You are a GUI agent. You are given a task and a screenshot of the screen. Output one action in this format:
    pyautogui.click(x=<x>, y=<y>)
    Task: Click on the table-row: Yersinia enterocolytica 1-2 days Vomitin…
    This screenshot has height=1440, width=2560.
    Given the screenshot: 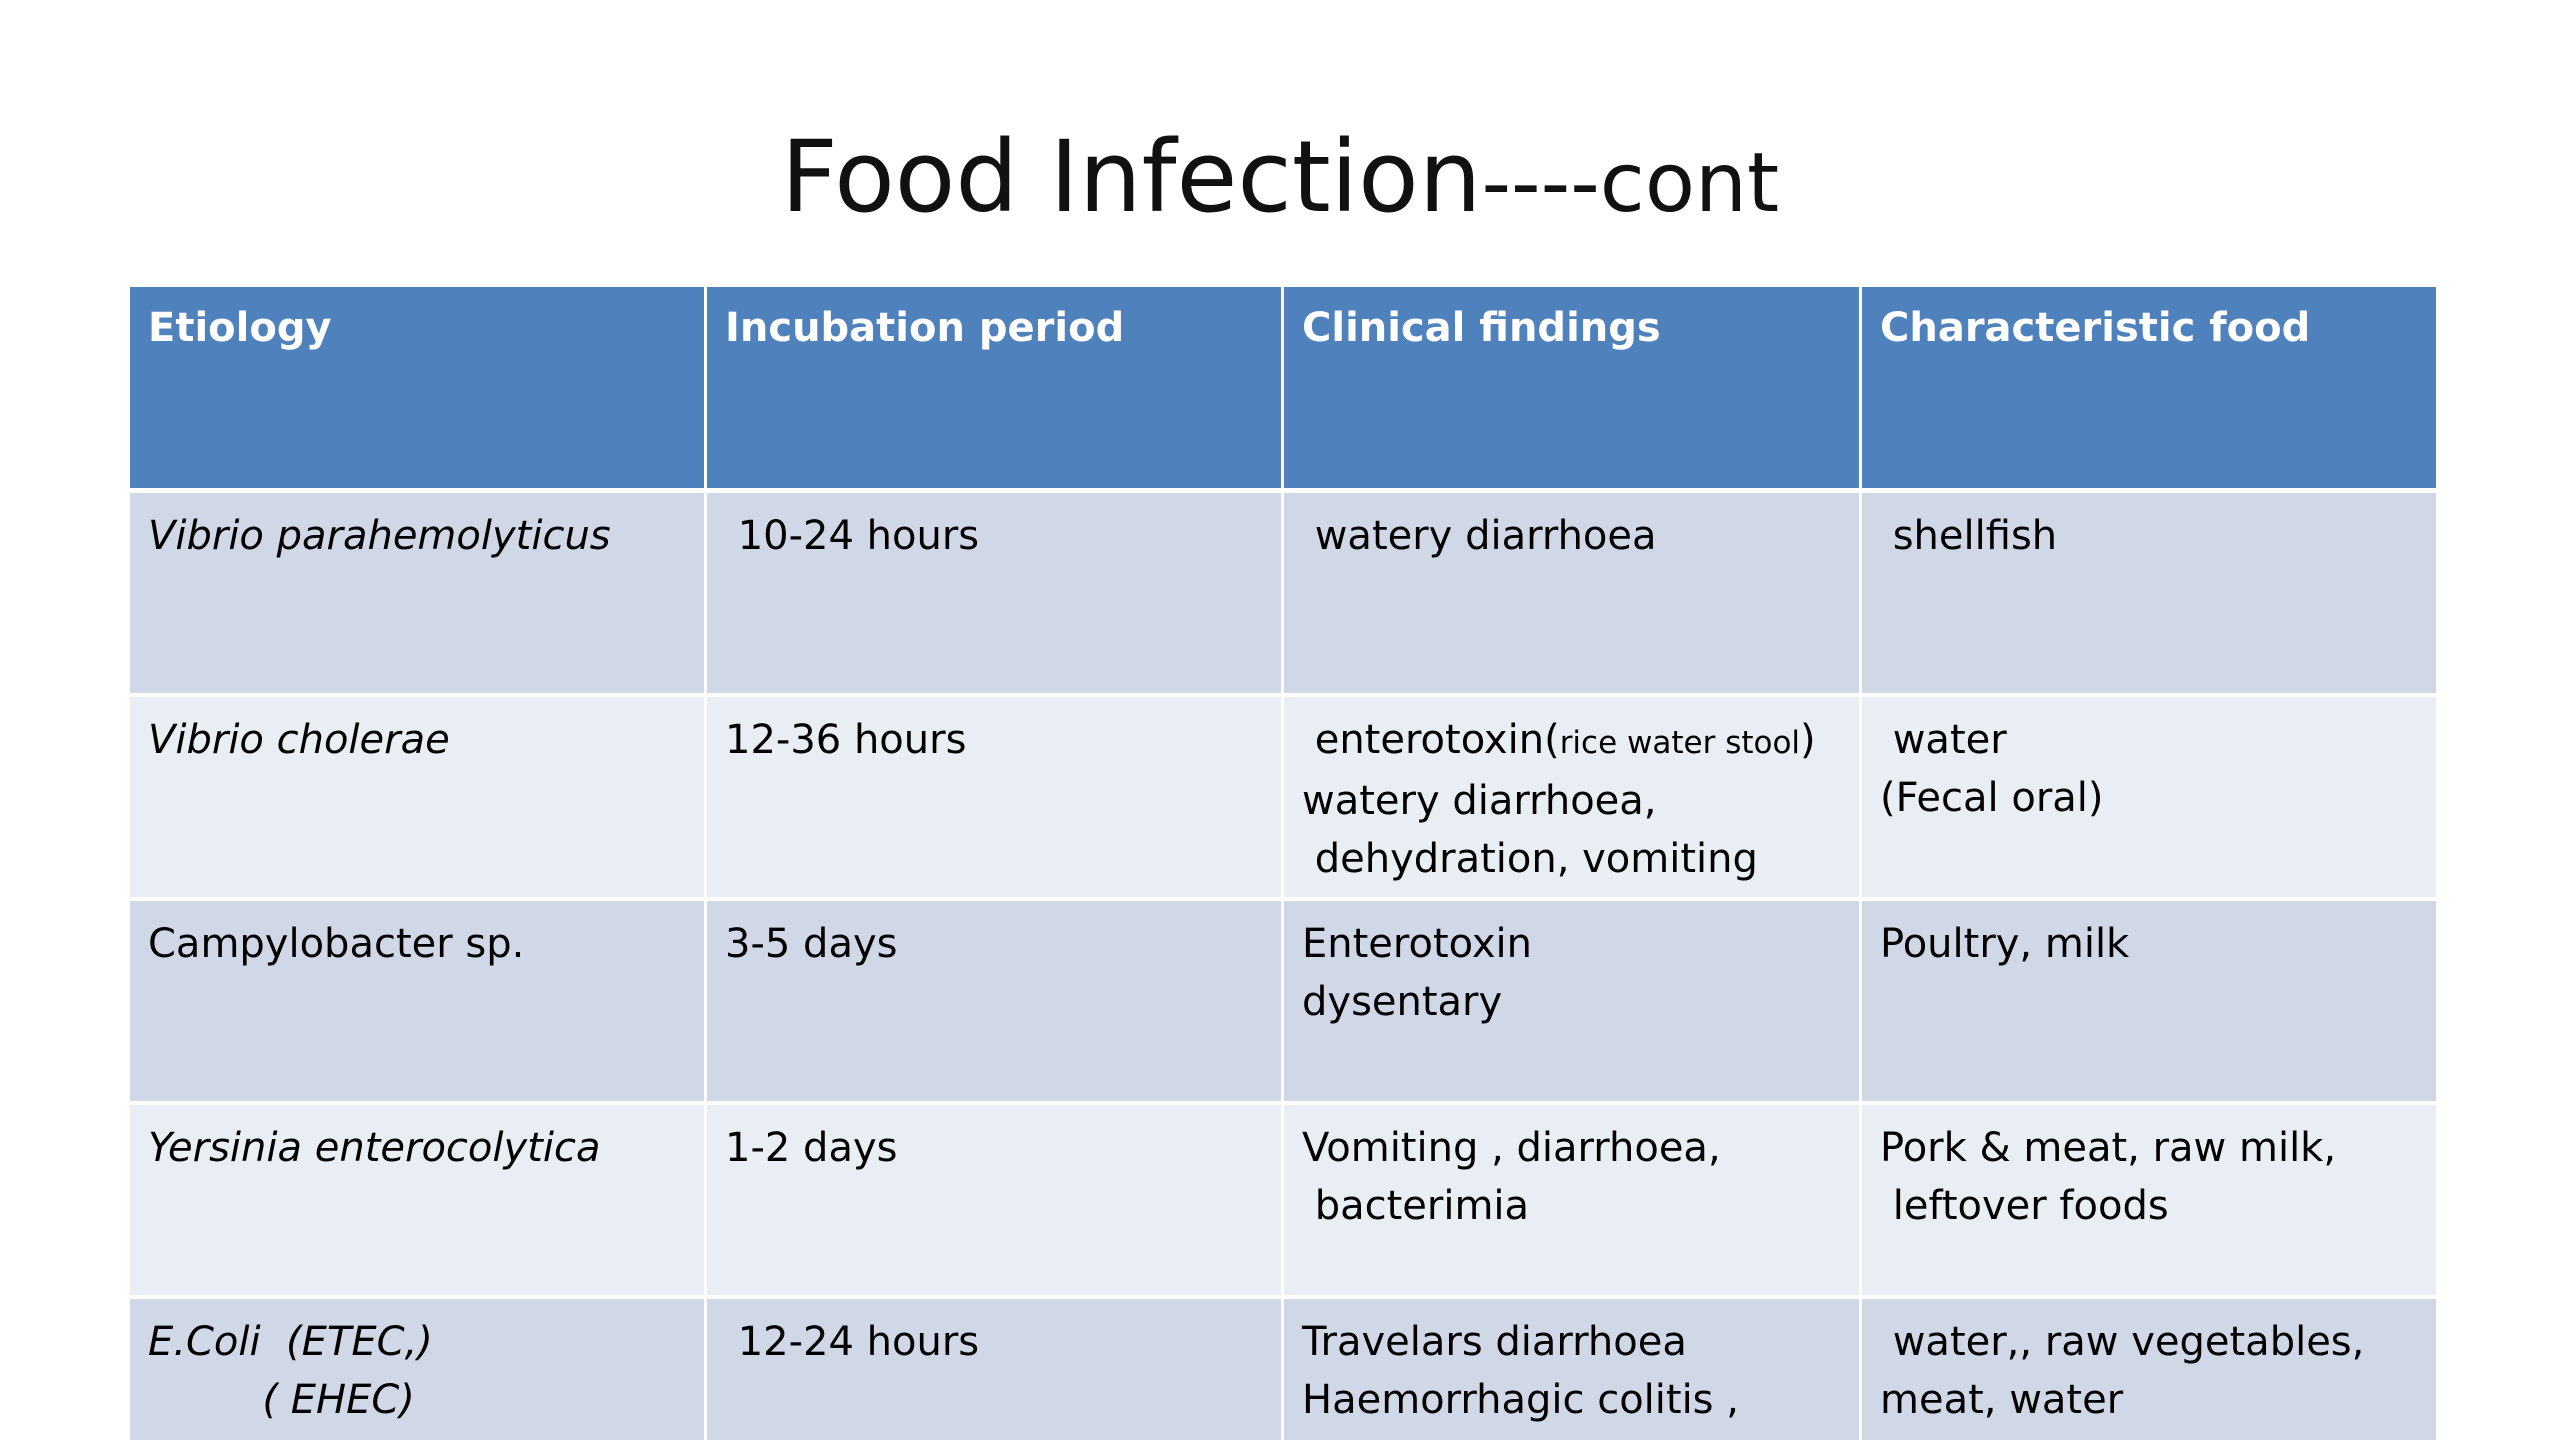 What is the action you would take?
    pyautogui.click(x=1283, y=1200)
    